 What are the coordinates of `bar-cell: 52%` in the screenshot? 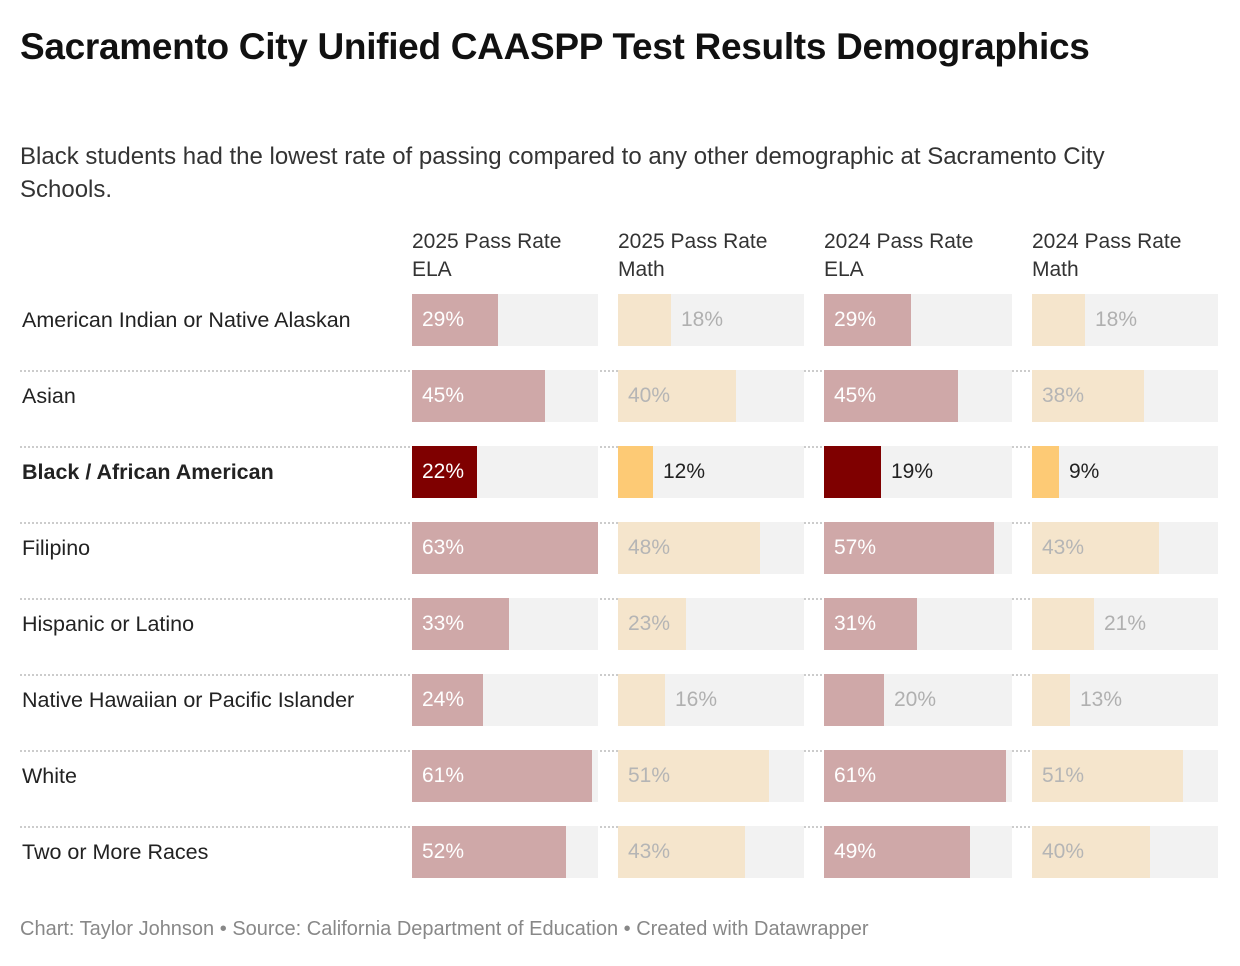 It's located at (505, 852).